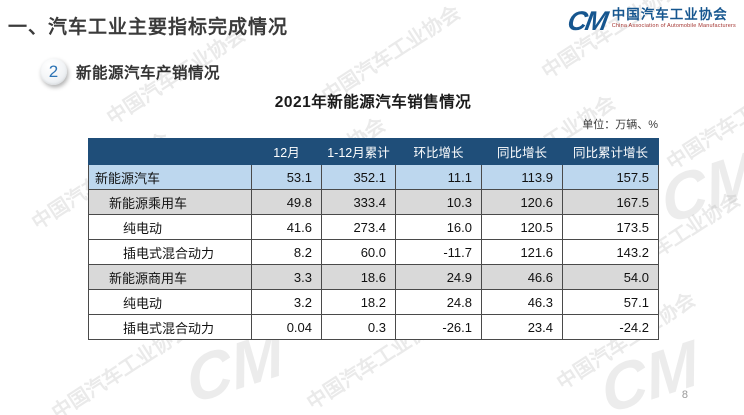 This screenshot has width=744, height=415. I want to click on cell-value: 46.6, so click(522, 277).